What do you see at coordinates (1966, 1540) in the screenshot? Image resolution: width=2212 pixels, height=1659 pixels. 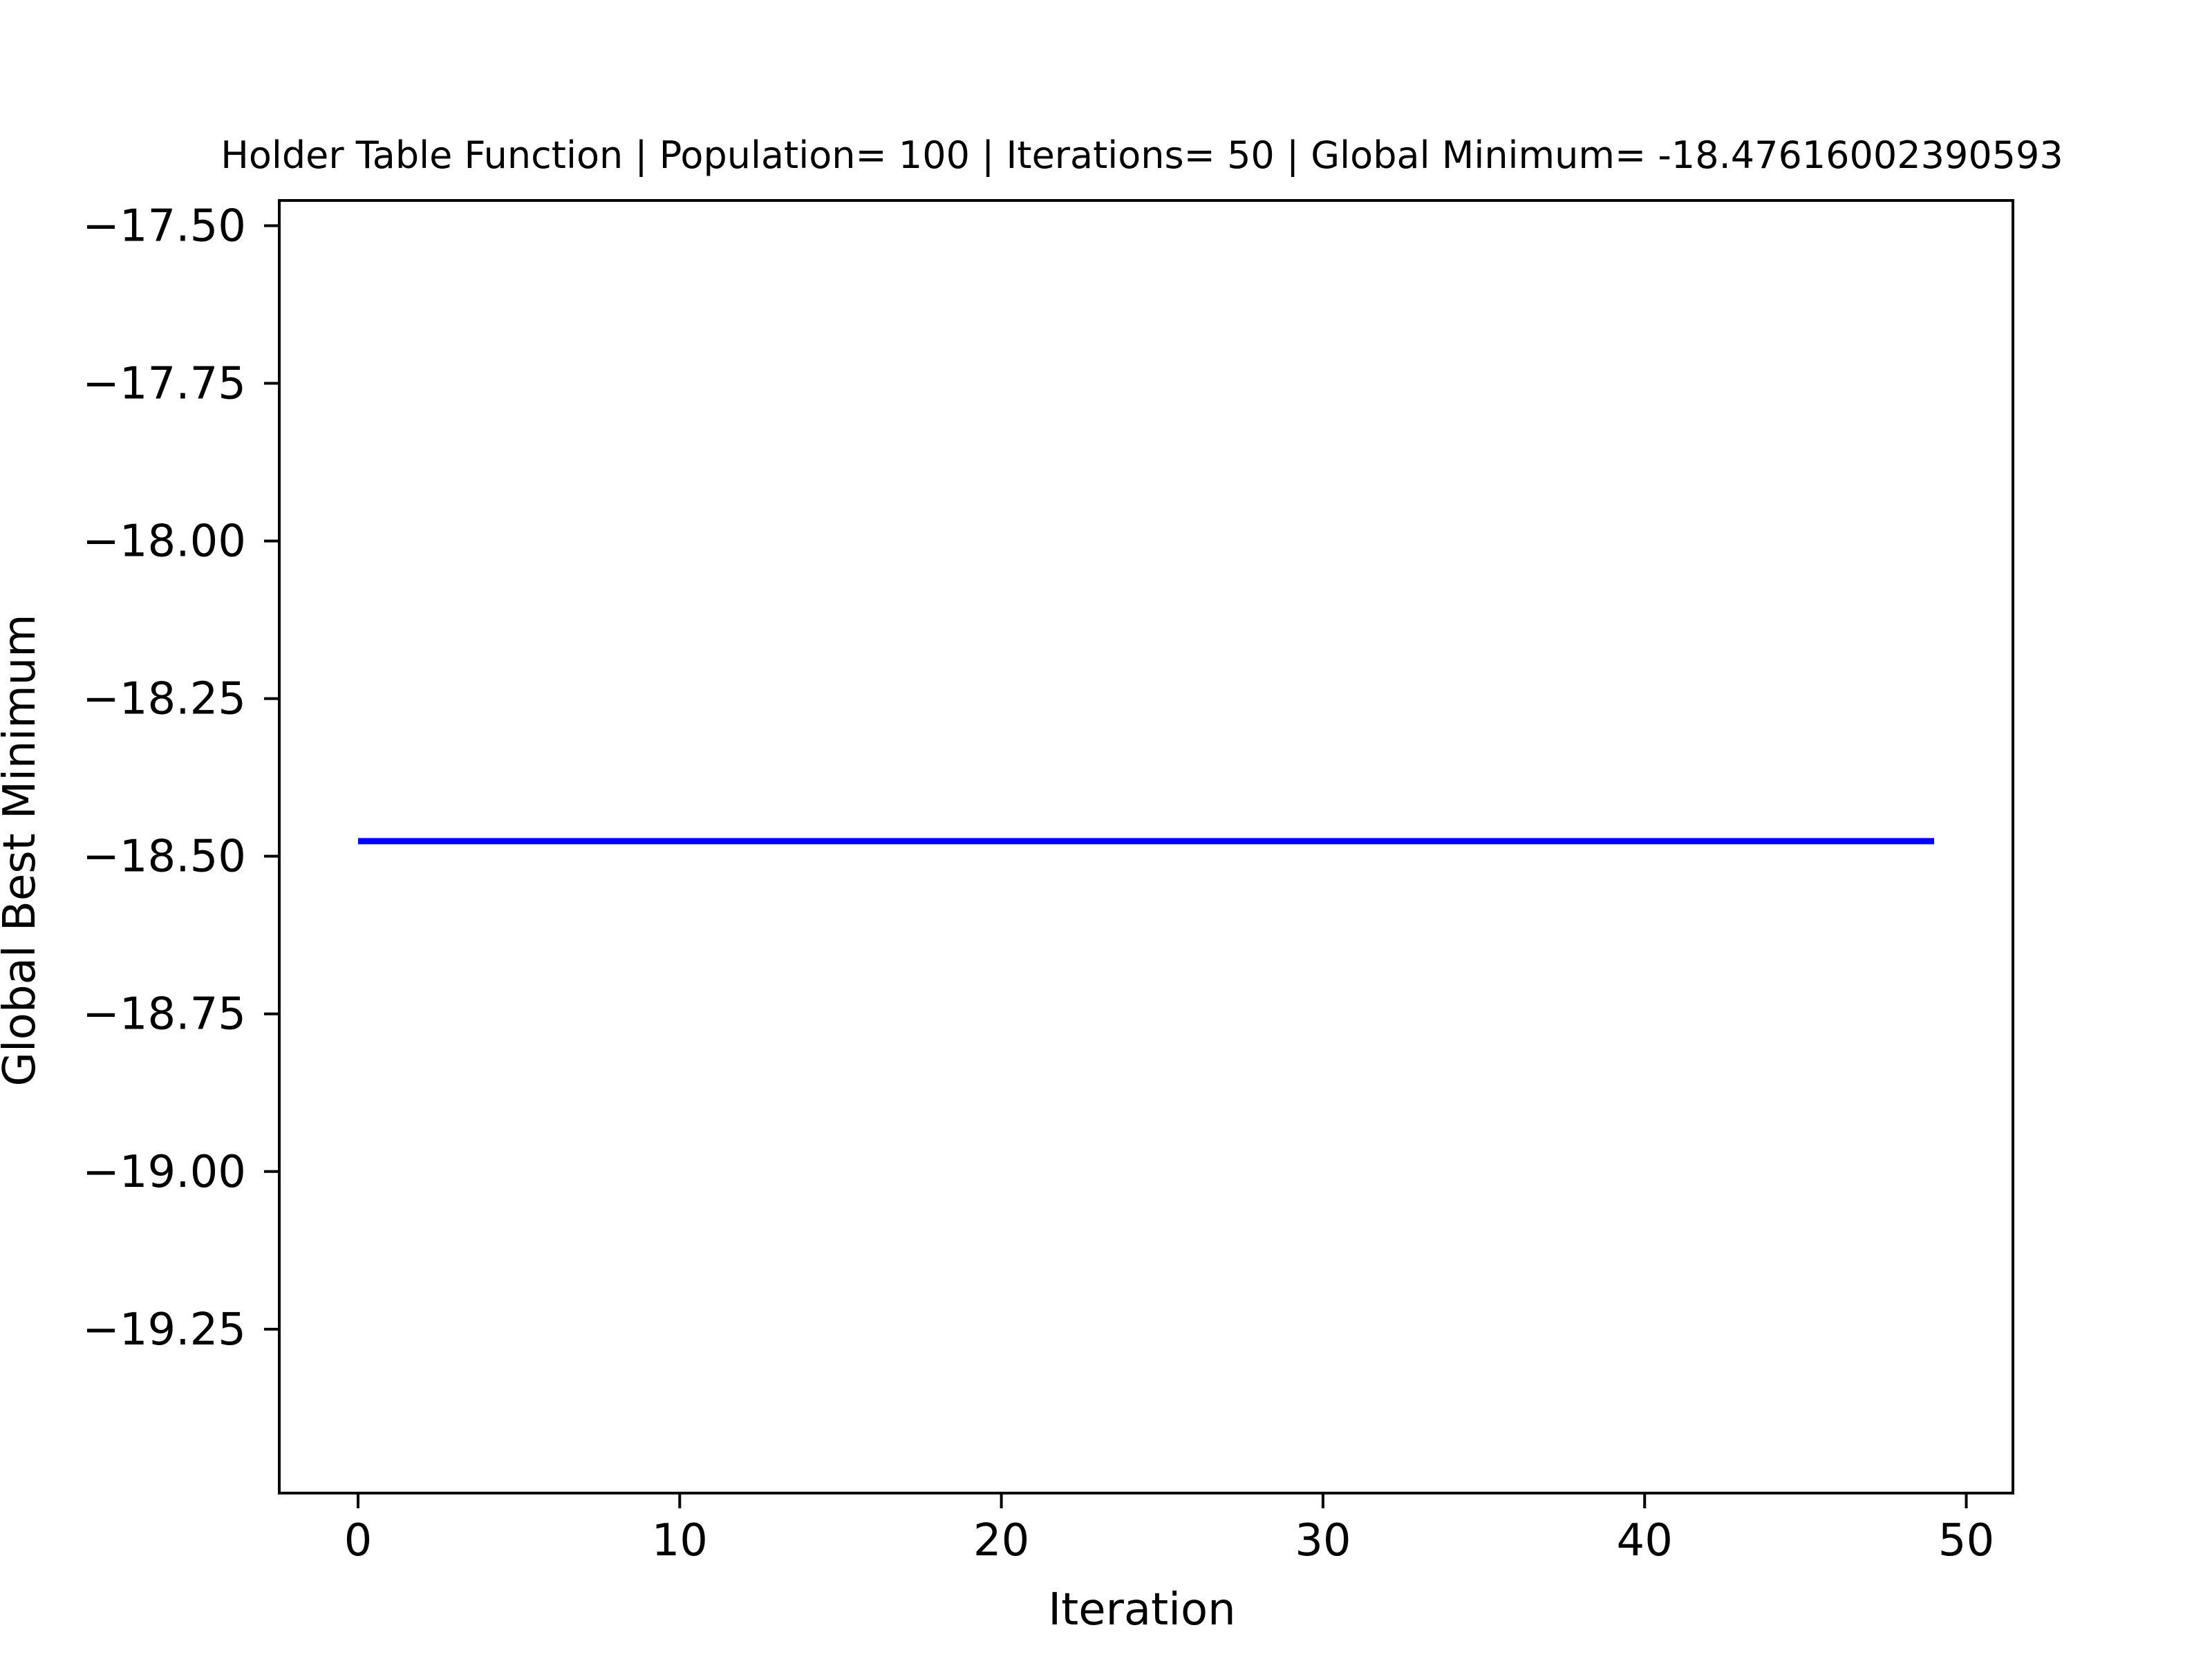 I see `x-tick-label: 50` at bounding box center [1966, 1540].